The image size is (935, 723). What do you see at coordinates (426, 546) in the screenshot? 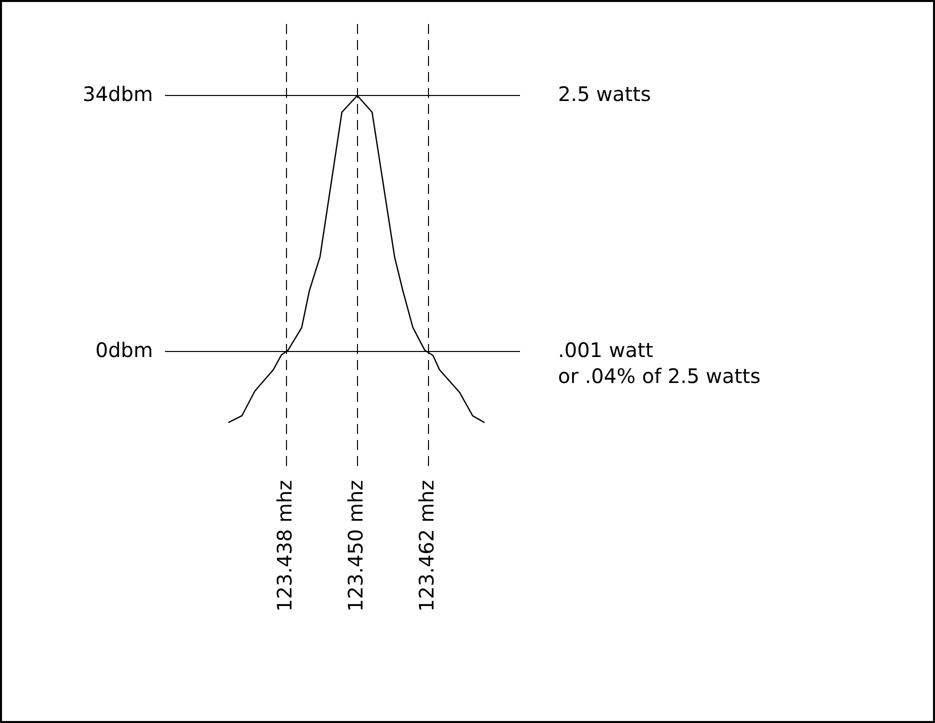
I see `x-tick-label: 123.462 mhz` at bounding box center [426, 546].